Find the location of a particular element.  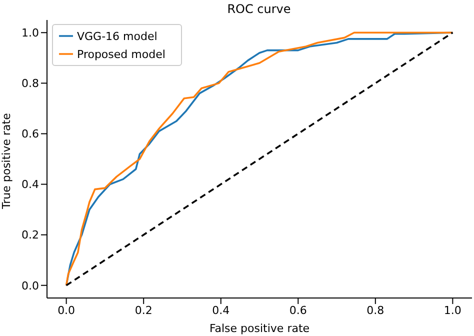

x-tick-label: 0.4 is located at coordinates (221, 310).